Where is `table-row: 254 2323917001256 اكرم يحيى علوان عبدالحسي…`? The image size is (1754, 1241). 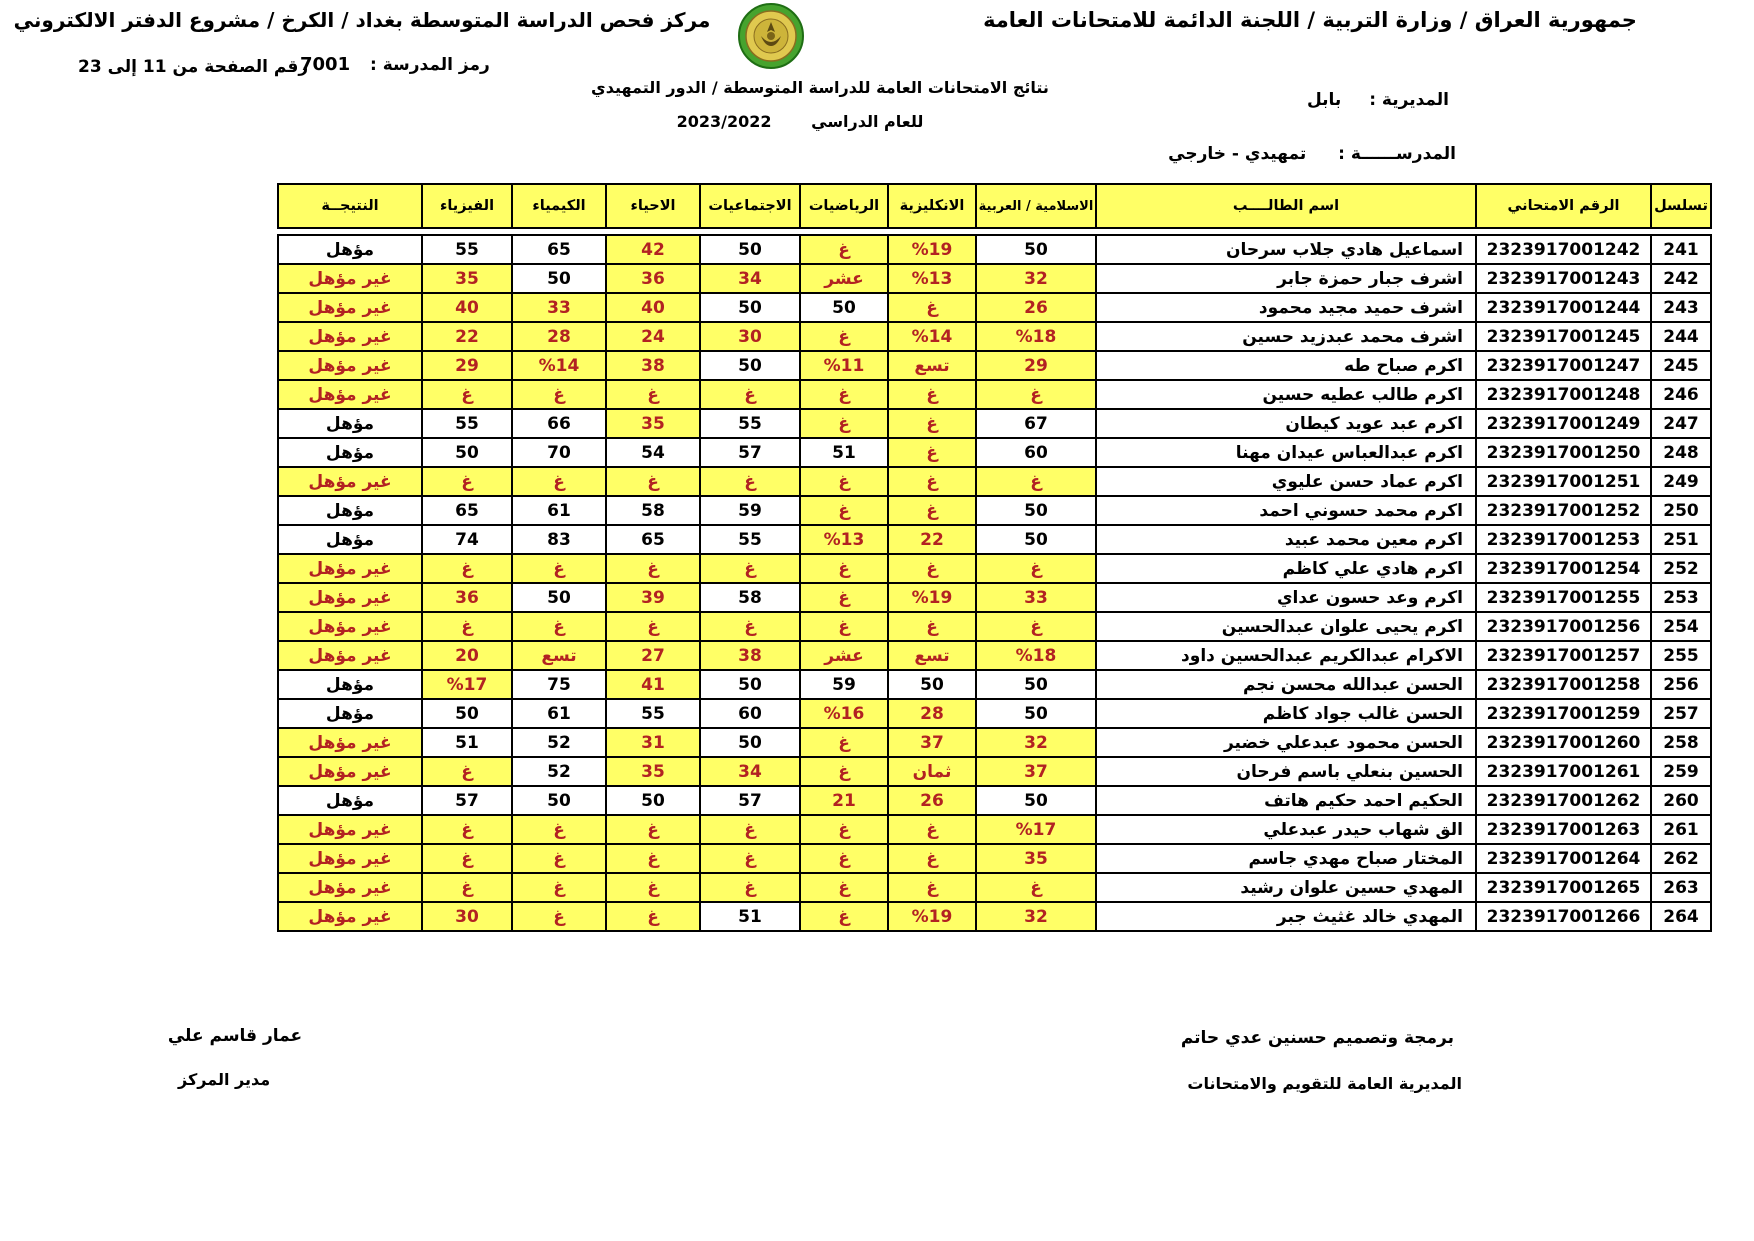 table-row: 254 2323917001256 اكرم يحيى علوان عبدالحسي… is located at coordinates (994, 626).